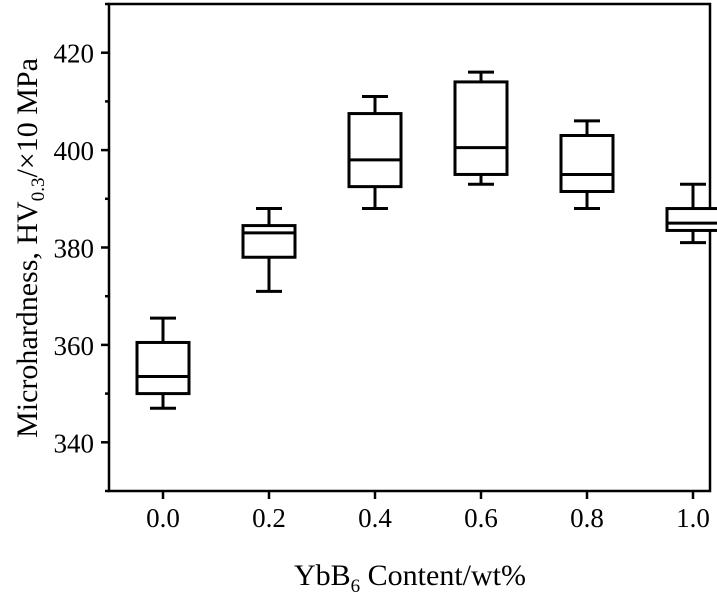  What do you see at coordinates (269, 518) in the screenshot?
I see `x-tick-label: 0.2` at bounding box center [269, 518].